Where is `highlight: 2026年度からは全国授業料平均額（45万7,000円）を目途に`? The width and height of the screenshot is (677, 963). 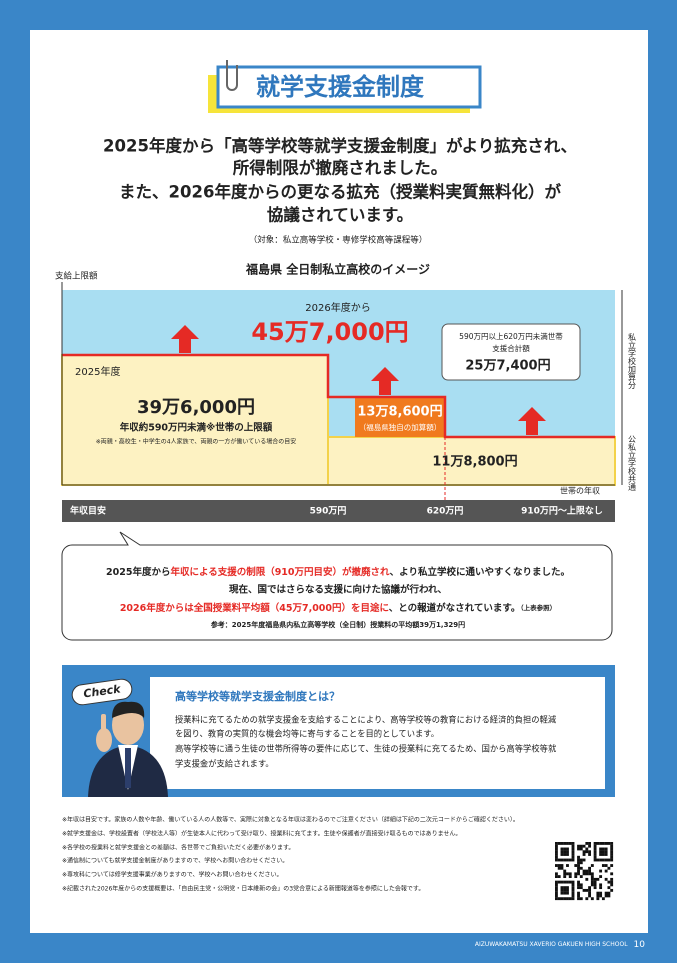 highlight: 2026年度からは全国授業料平均額（45万7,000円）を目途に is located at coordinates (254, 608).